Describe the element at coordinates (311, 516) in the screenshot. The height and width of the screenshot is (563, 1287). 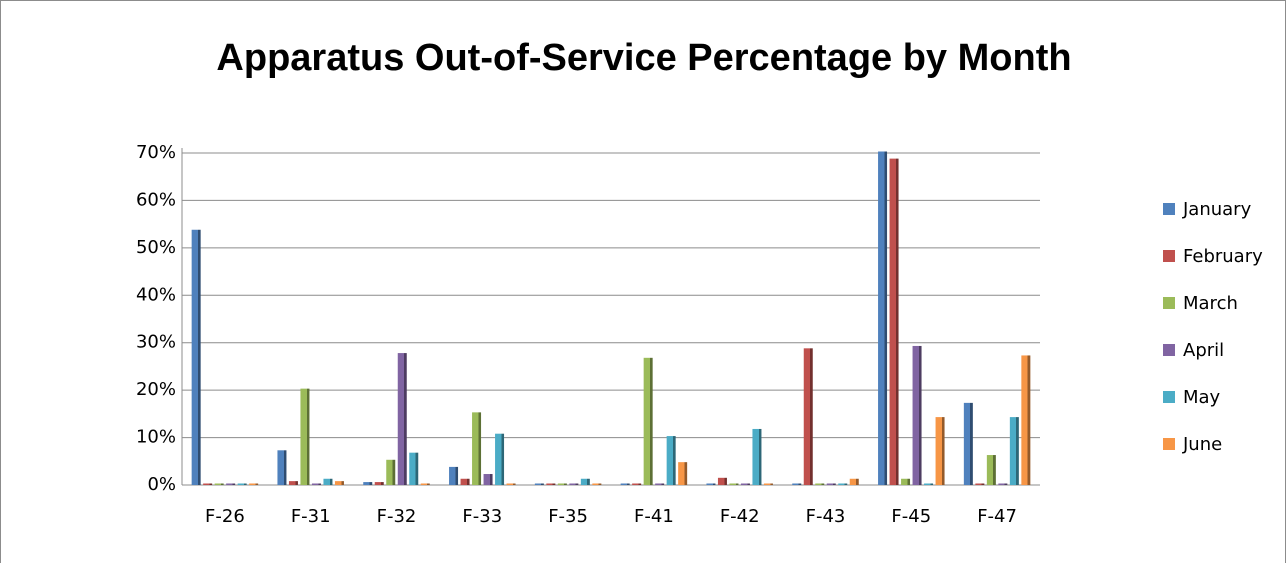
I see `x-tick-label: F-31` at that location.